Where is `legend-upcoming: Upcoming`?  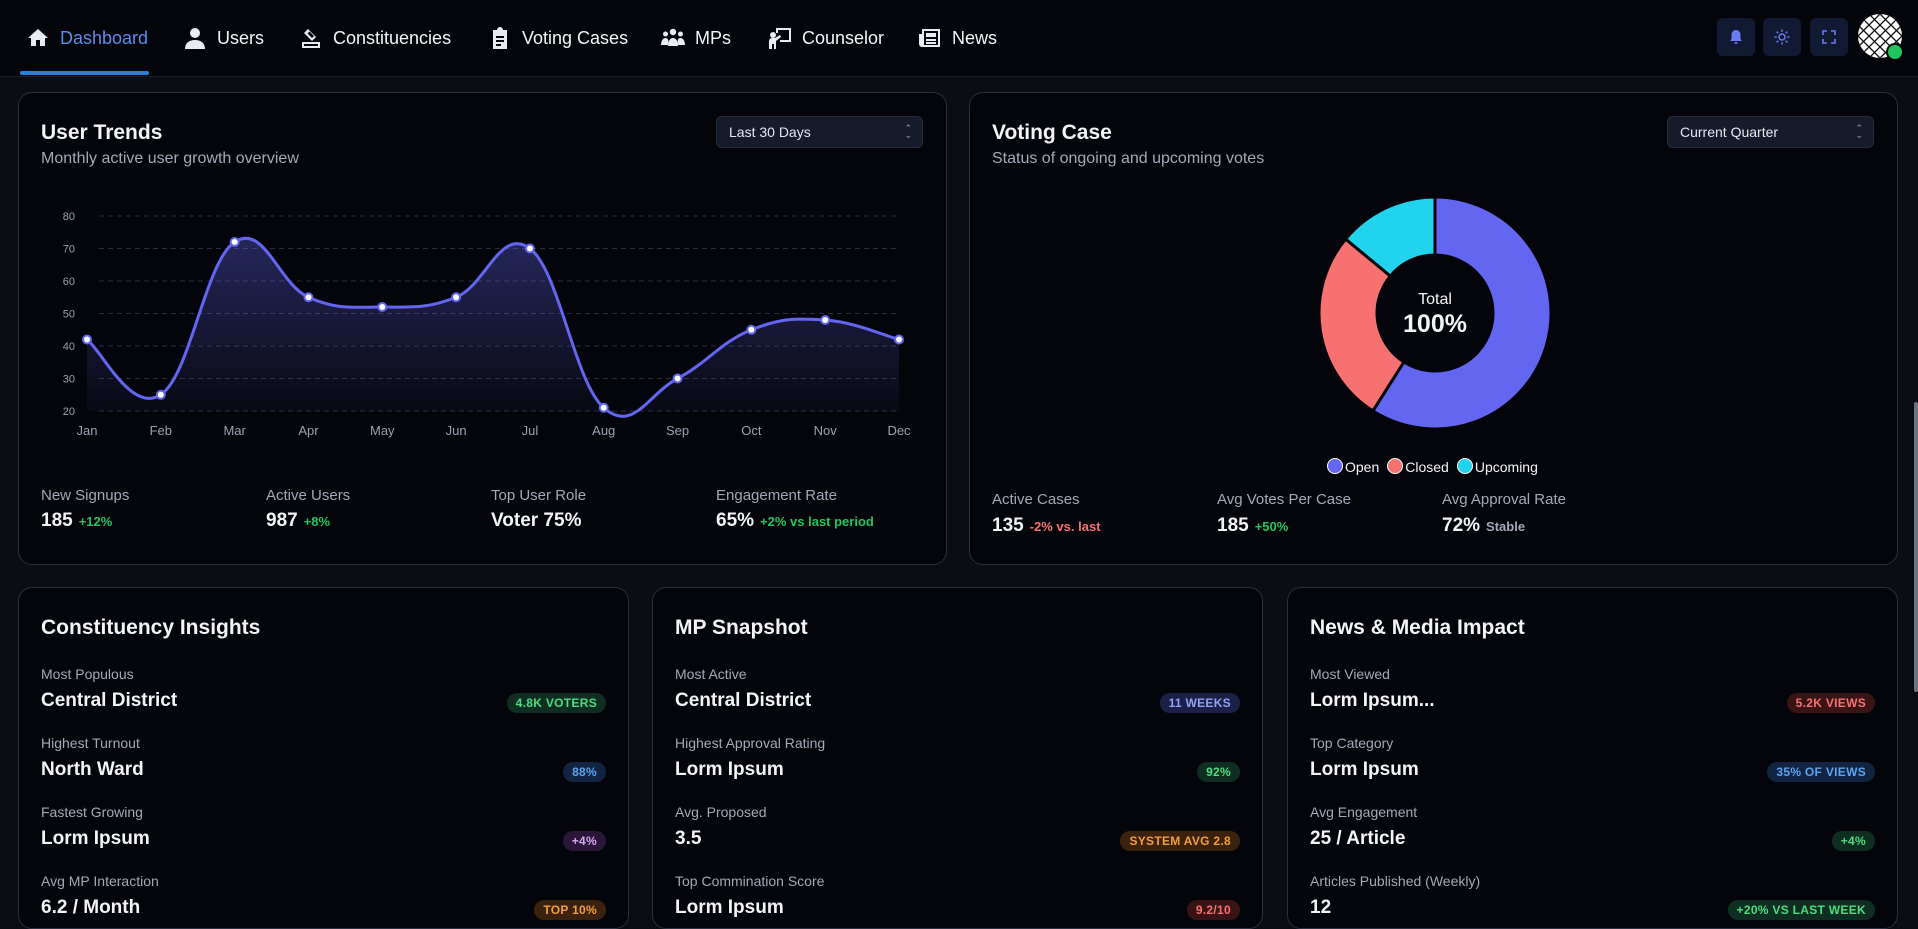 legend-upcoming: Upcoming is located at coordinates (1497, 466).